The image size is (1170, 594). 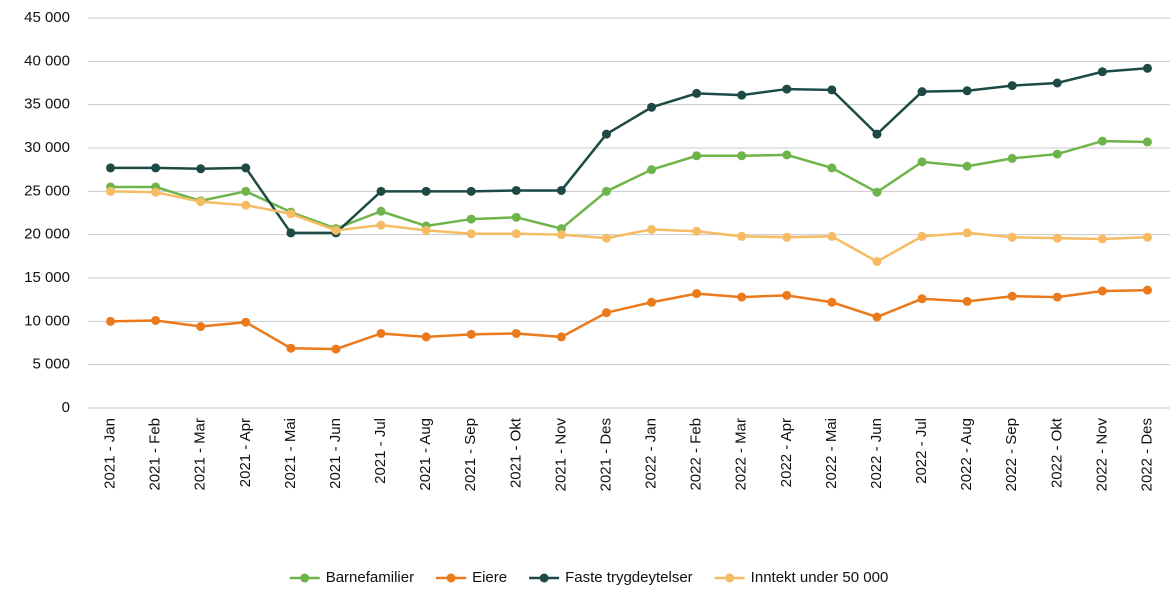 What do you see at coordinates (489, 577) in the screenshot?
I see `legend-label: Eiere` at bounding box center [489, 577].